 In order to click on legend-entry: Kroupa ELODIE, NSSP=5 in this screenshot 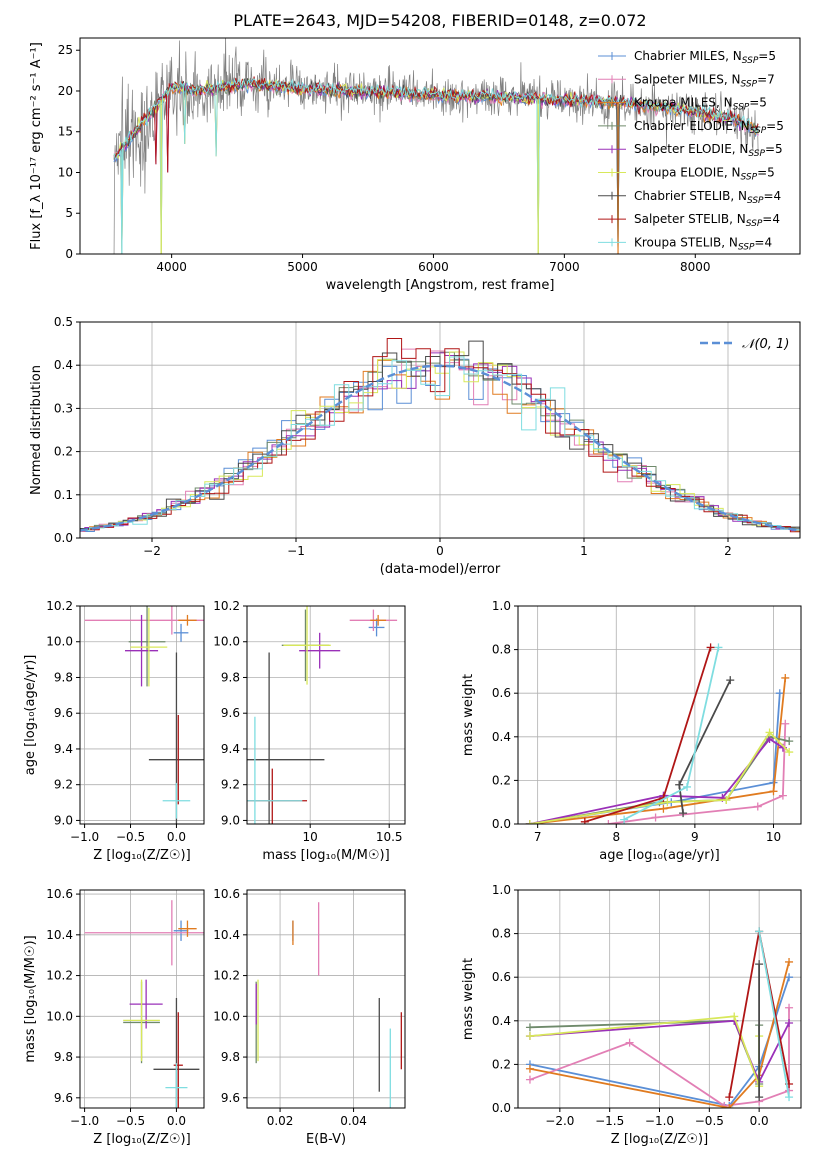, I will do `click(704, 174)`.